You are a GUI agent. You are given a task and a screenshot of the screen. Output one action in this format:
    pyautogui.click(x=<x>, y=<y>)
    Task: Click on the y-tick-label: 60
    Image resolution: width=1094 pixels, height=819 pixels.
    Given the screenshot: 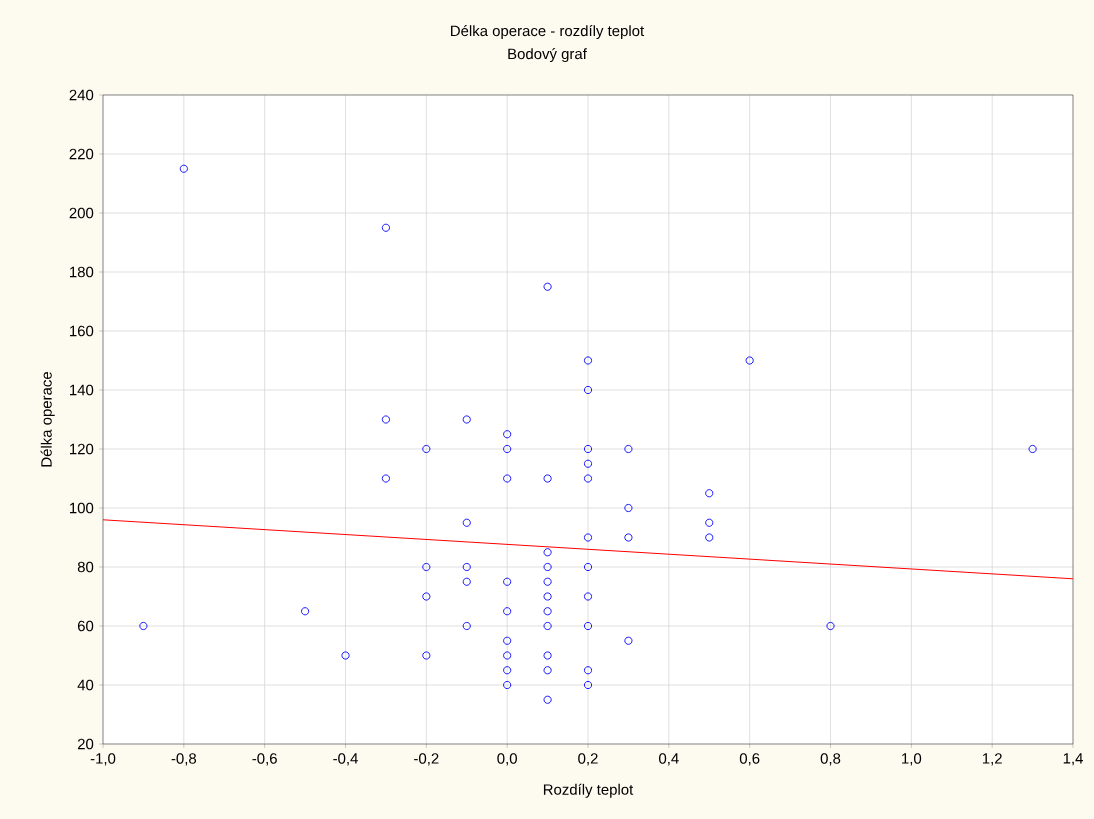 What is the action you would take?
    pyautogui.click(x=85, y=626)
    